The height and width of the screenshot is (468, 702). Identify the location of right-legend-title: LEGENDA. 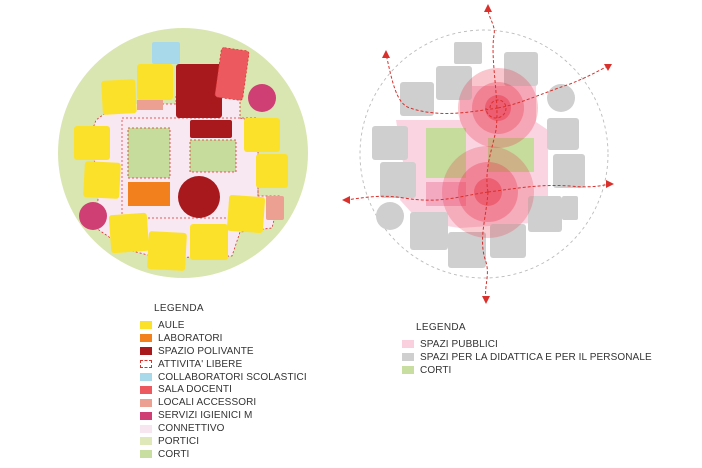
(441, 327).